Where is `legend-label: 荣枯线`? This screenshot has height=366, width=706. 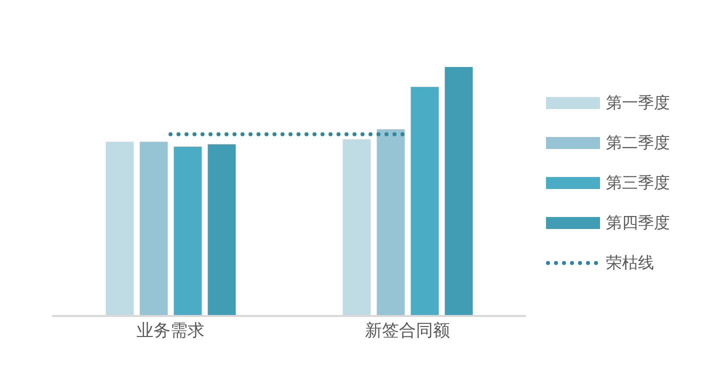 legend-label: 荣枯线 is located at coordinates (630, 263).